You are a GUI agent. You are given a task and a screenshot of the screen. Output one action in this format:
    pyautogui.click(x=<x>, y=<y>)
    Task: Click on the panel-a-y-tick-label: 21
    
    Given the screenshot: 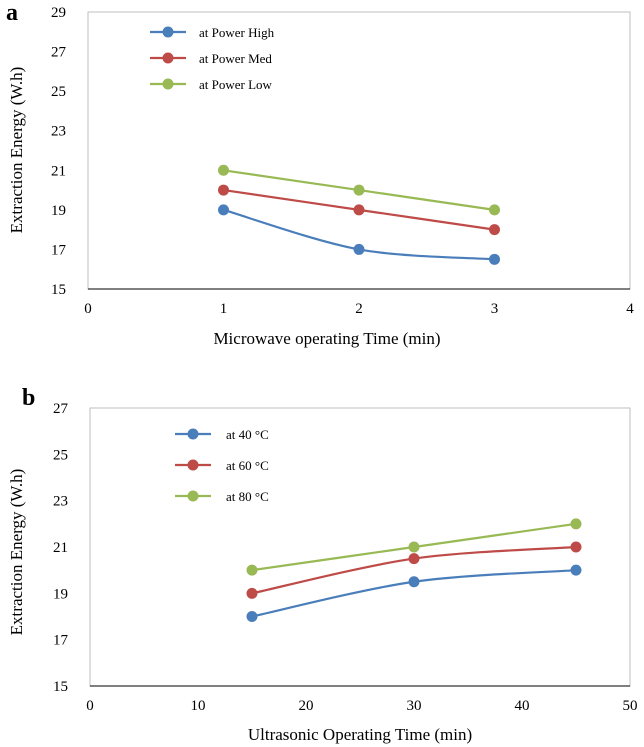 What is the action you would take?
    pyautogui.click(x=58, y=171)
    